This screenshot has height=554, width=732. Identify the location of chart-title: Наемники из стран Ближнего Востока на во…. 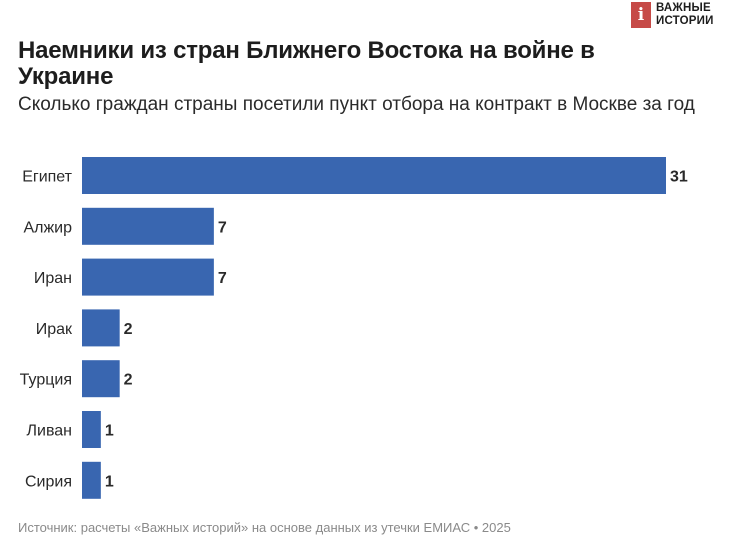
(306, 63).